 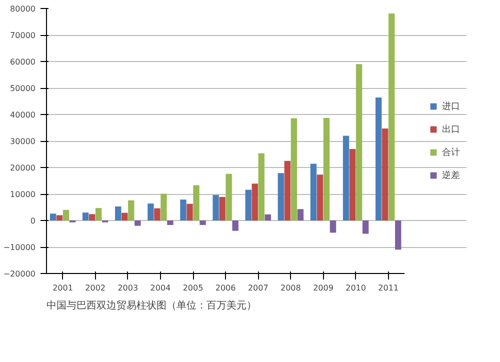 I want to click on y-tick-label: −20000, so click(x=19, y=274).